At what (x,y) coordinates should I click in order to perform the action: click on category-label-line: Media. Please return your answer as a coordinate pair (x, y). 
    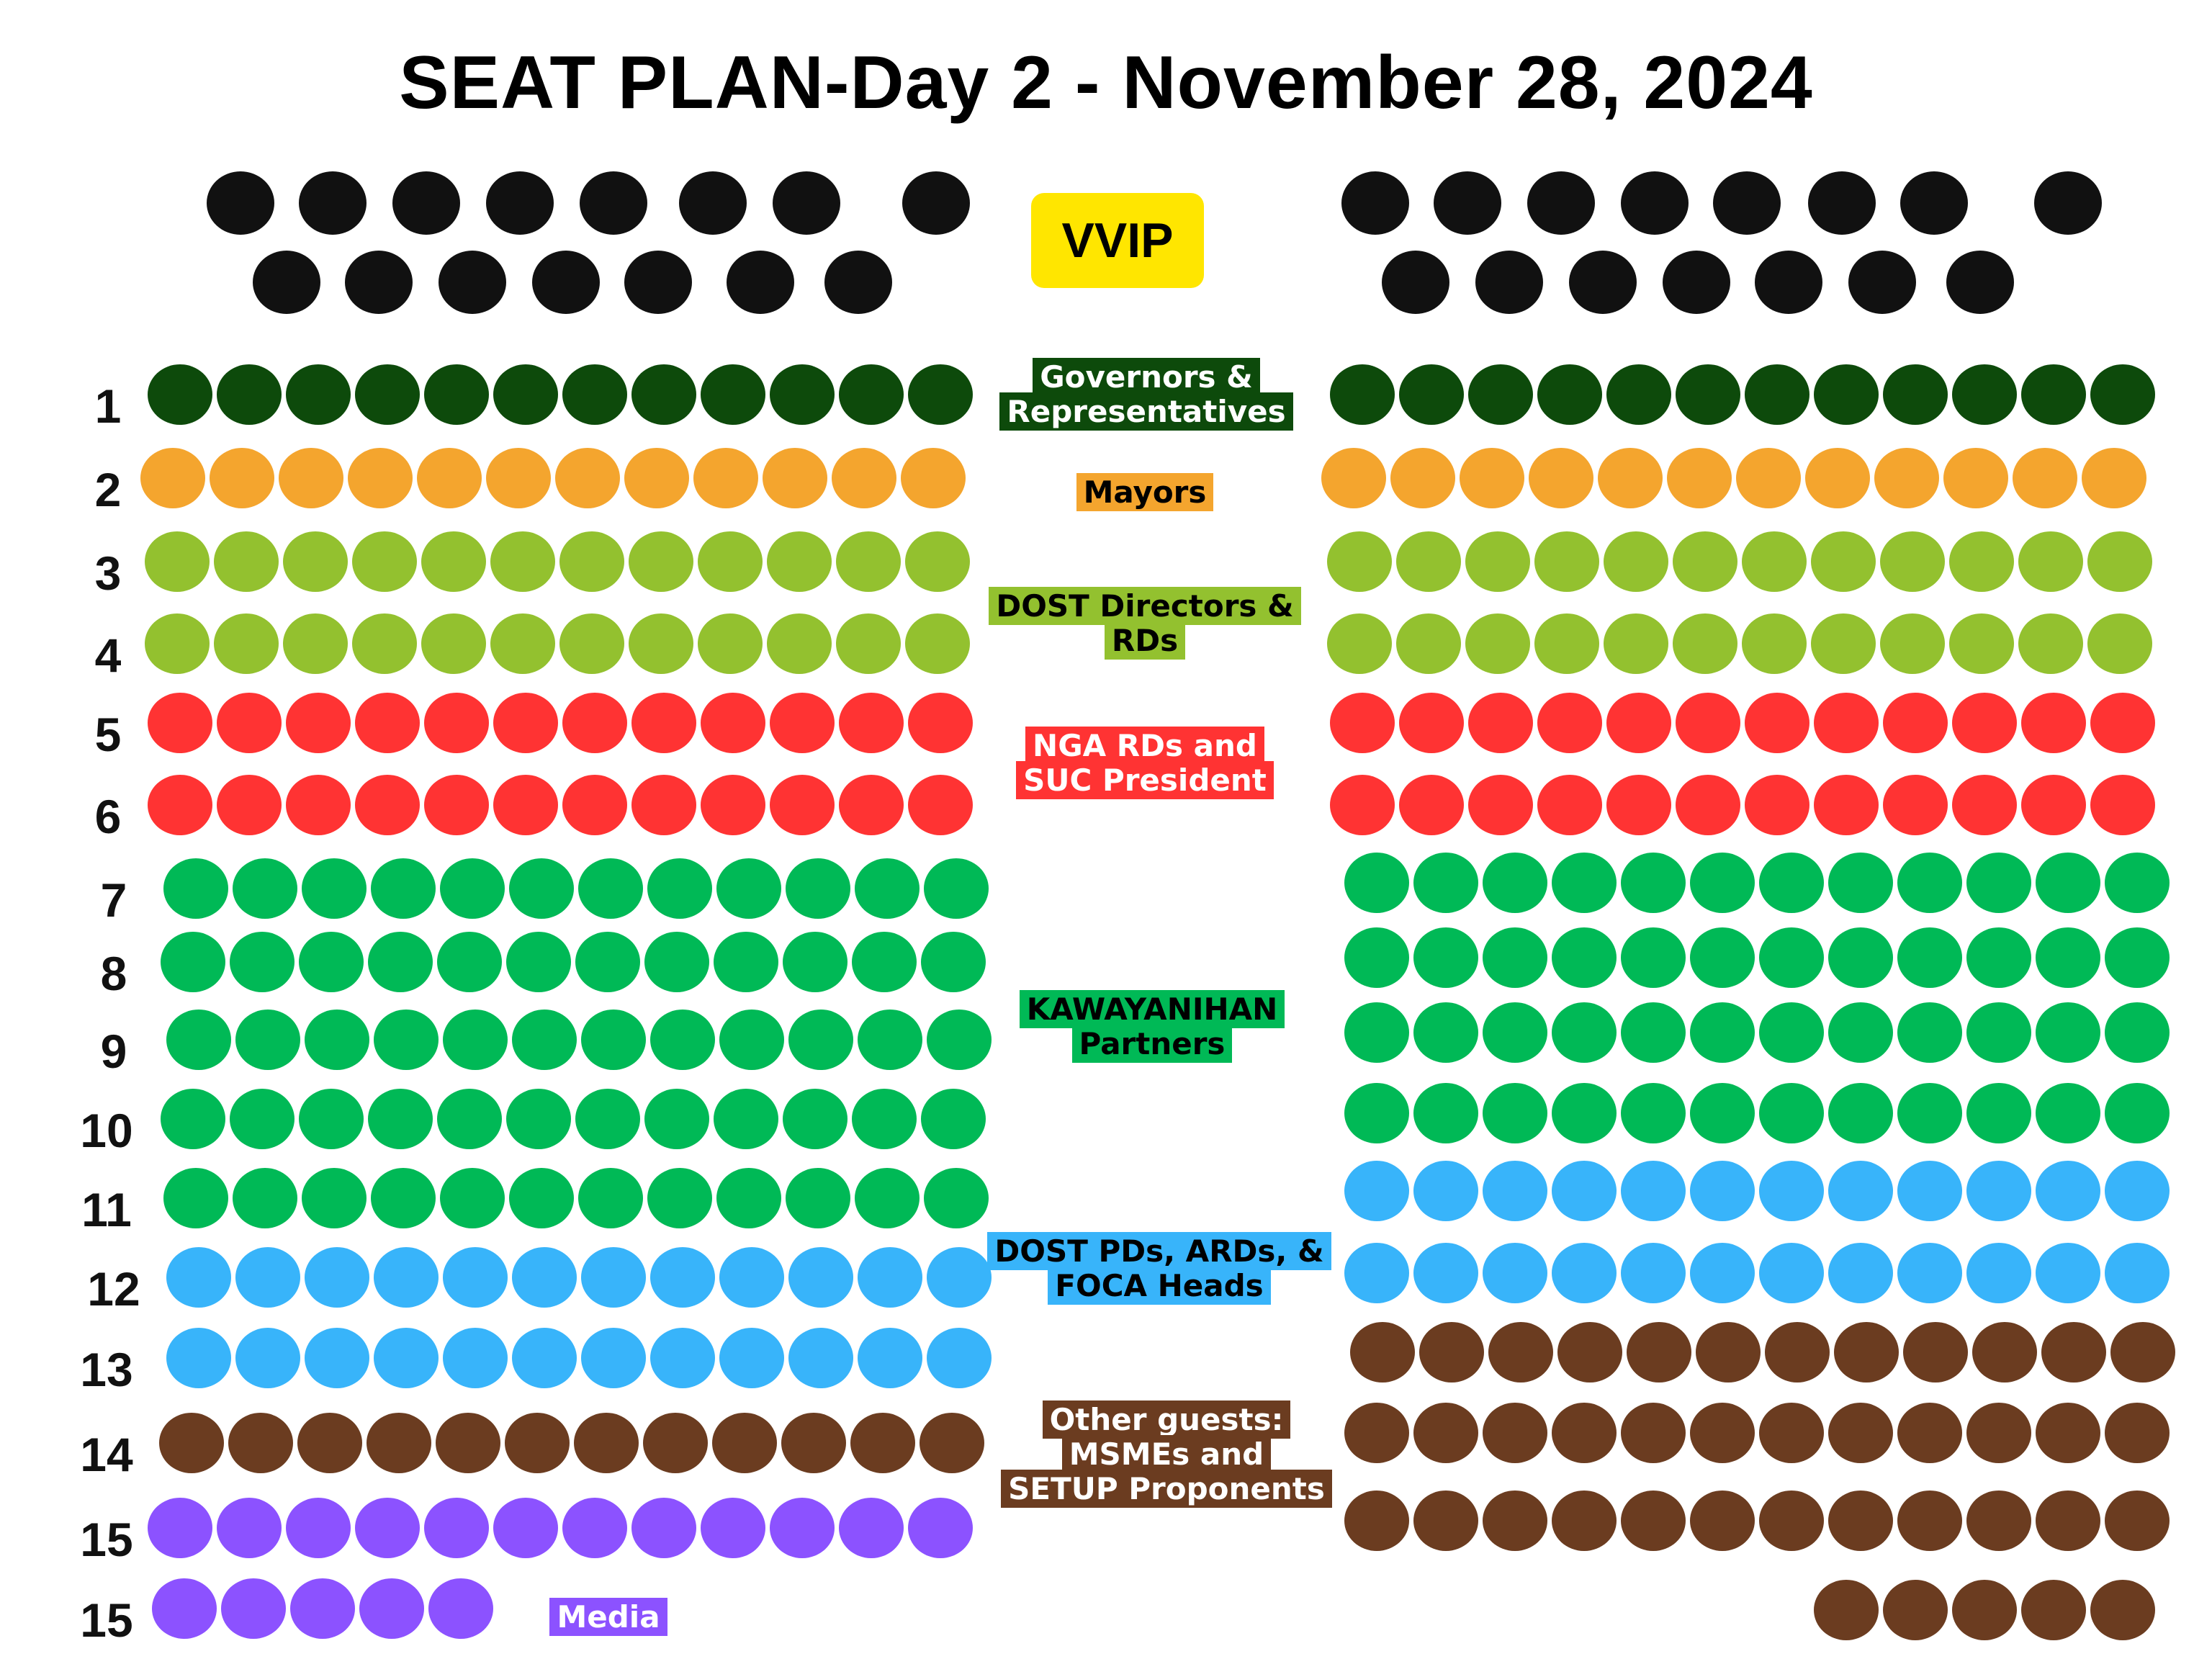
    Looking at the image, I should click on (608, 1617).